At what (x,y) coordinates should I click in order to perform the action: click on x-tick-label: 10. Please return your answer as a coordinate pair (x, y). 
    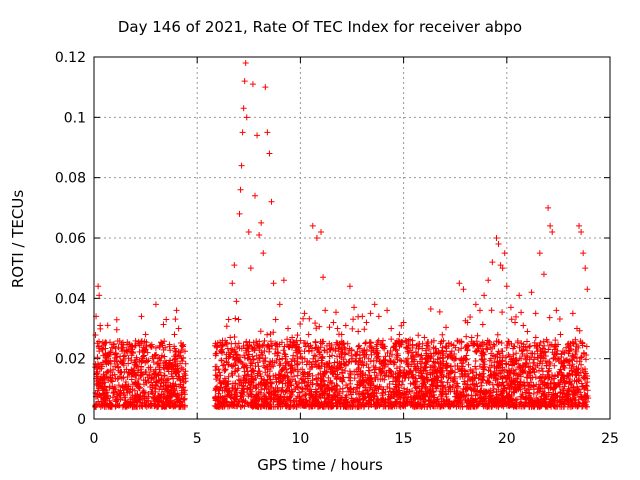
    Looking at the image, I should click on (300, 439).